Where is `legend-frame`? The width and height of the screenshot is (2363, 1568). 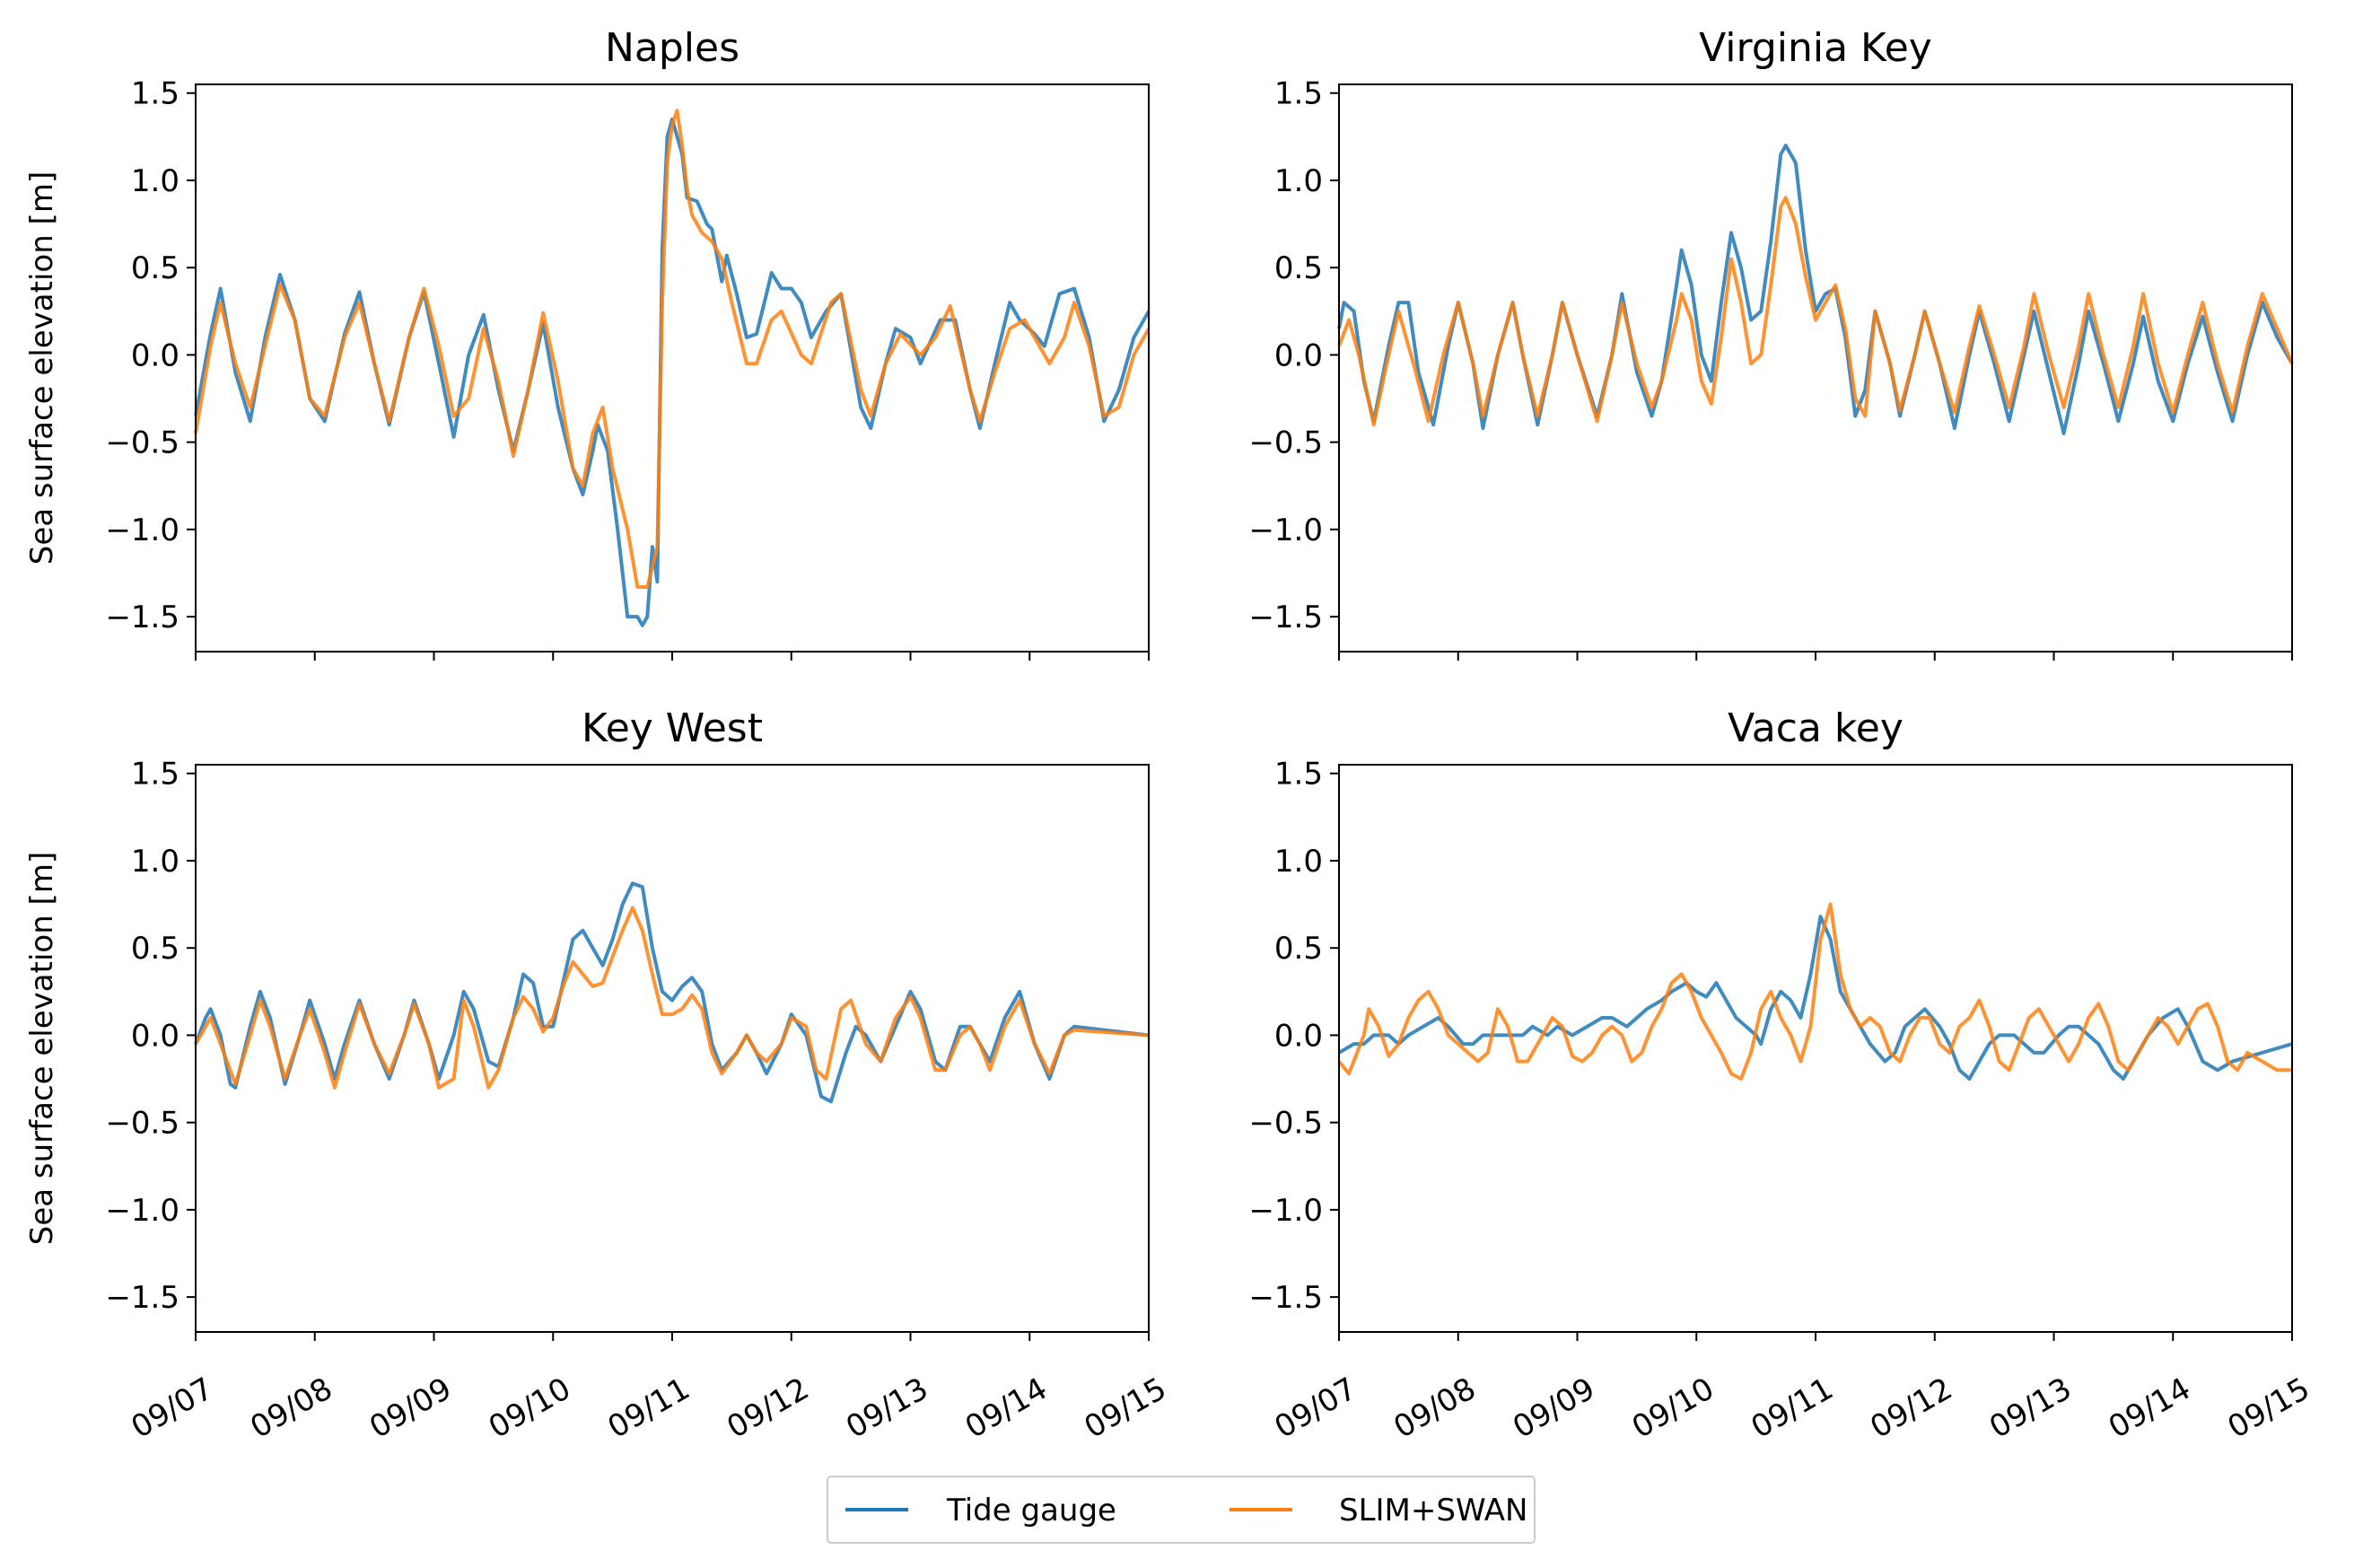 legend-frame is located at coordinates (1181, 1510).